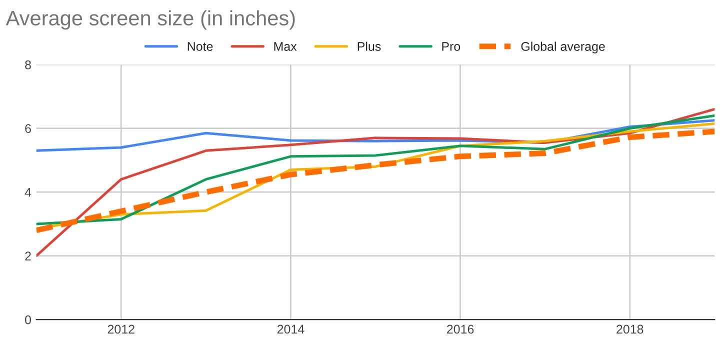  Describe the element at coordinates (28, 65) in the screenshot. I see `y-tick-label: 8` at that location.